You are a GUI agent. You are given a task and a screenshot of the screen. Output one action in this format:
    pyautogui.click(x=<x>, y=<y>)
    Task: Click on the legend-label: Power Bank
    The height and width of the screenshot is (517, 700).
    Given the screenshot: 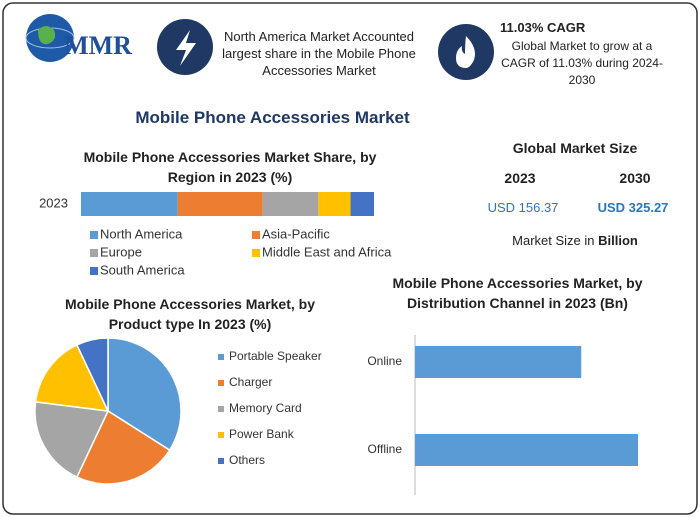 What is the action you would take?
    pyautogui.click(x=262, y=434)
    